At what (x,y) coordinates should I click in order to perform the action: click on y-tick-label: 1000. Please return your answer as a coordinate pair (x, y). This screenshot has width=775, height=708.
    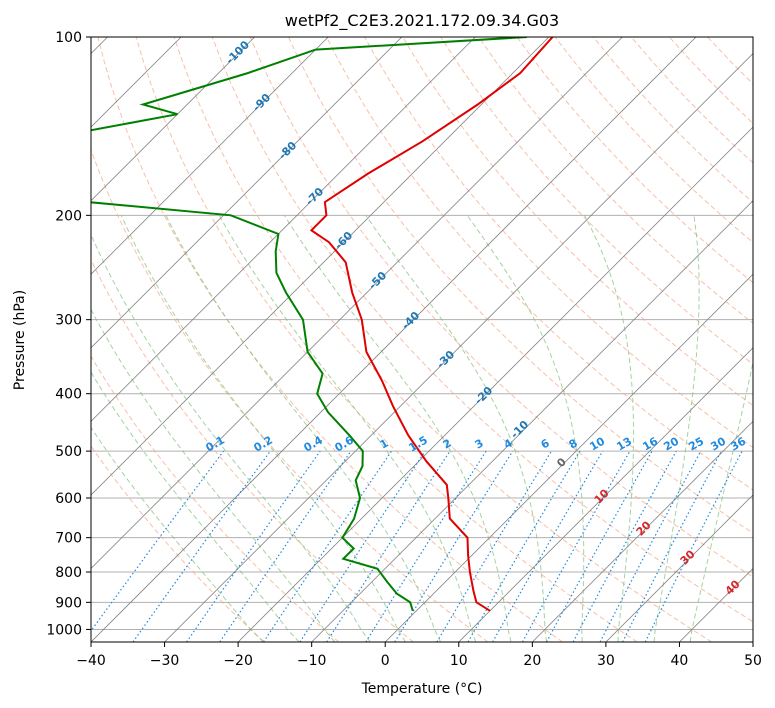
    Looking at the image, I should click on (64, 630).